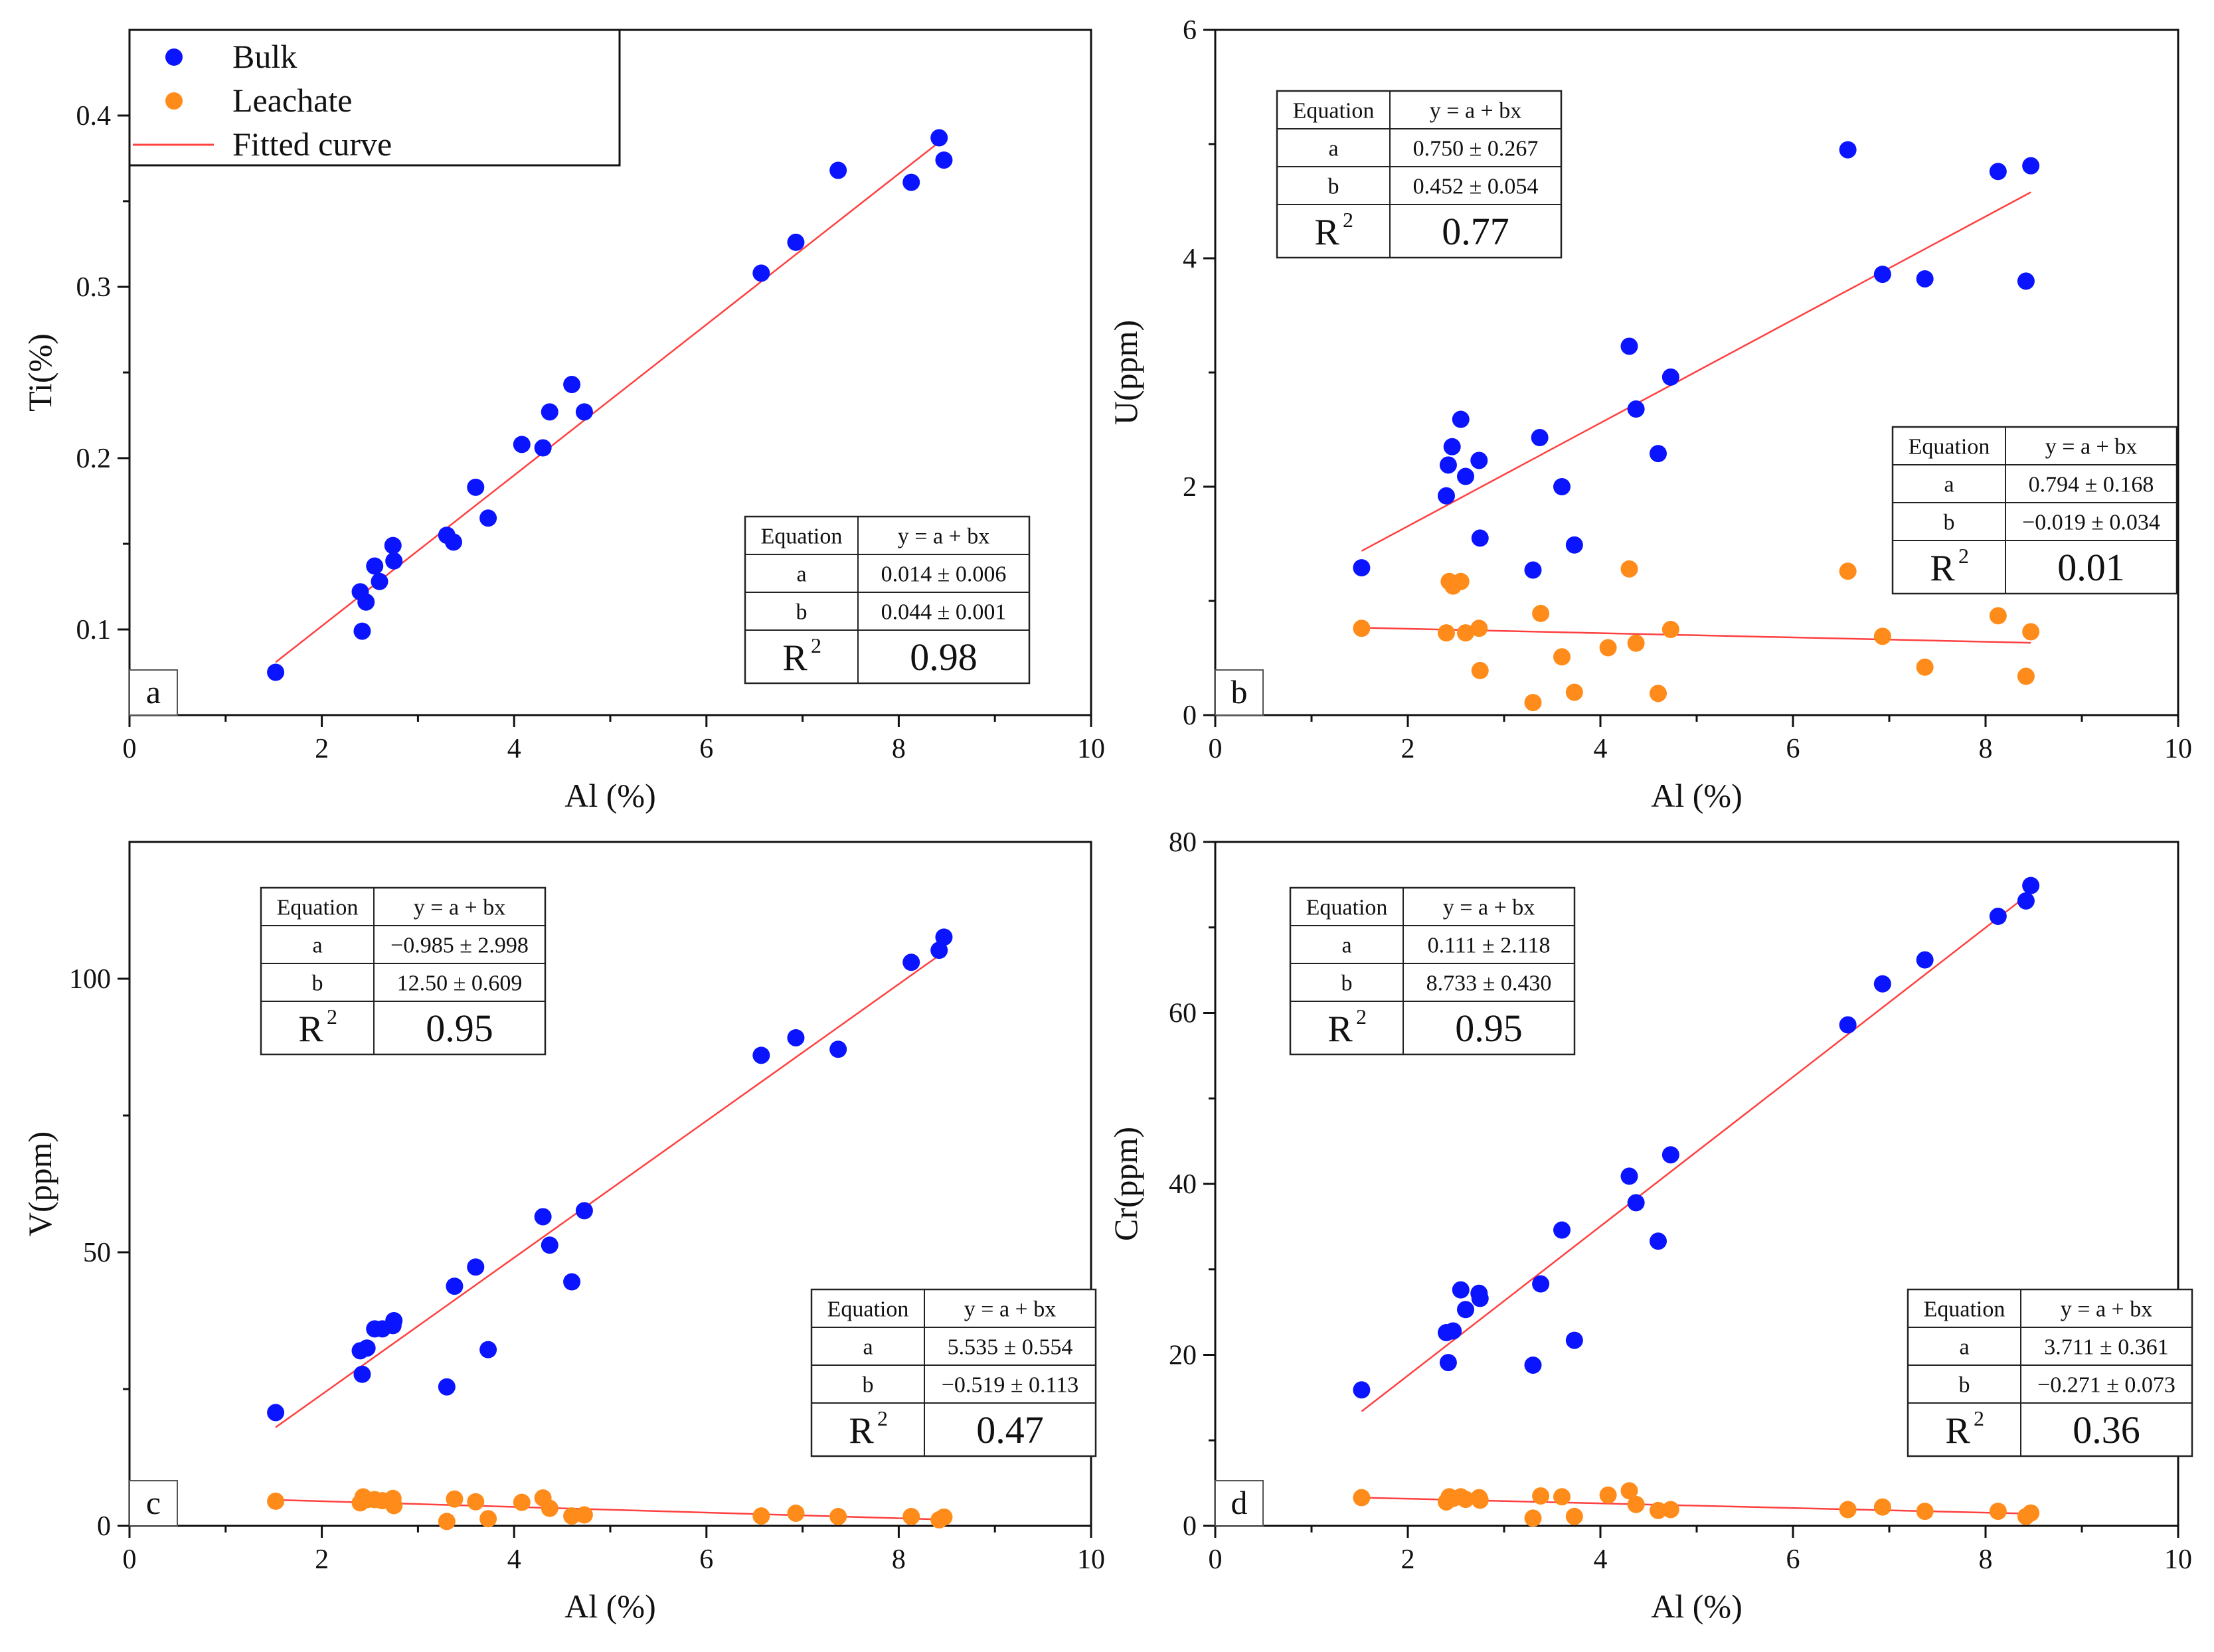 The image size is (2214, 1652). Describe the element at coordinates (944, 574) in the screenshot. I see `stats-cell-value: 0.014 ± 0.006` at that location.